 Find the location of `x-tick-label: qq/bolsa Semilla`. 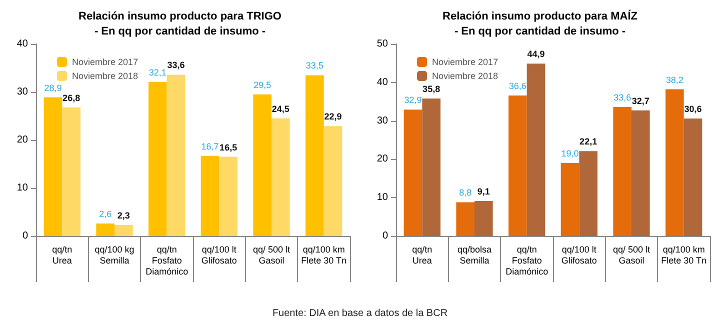

x-tick-label: qq/bolsa Semilla is located at coordinates (474, 255).